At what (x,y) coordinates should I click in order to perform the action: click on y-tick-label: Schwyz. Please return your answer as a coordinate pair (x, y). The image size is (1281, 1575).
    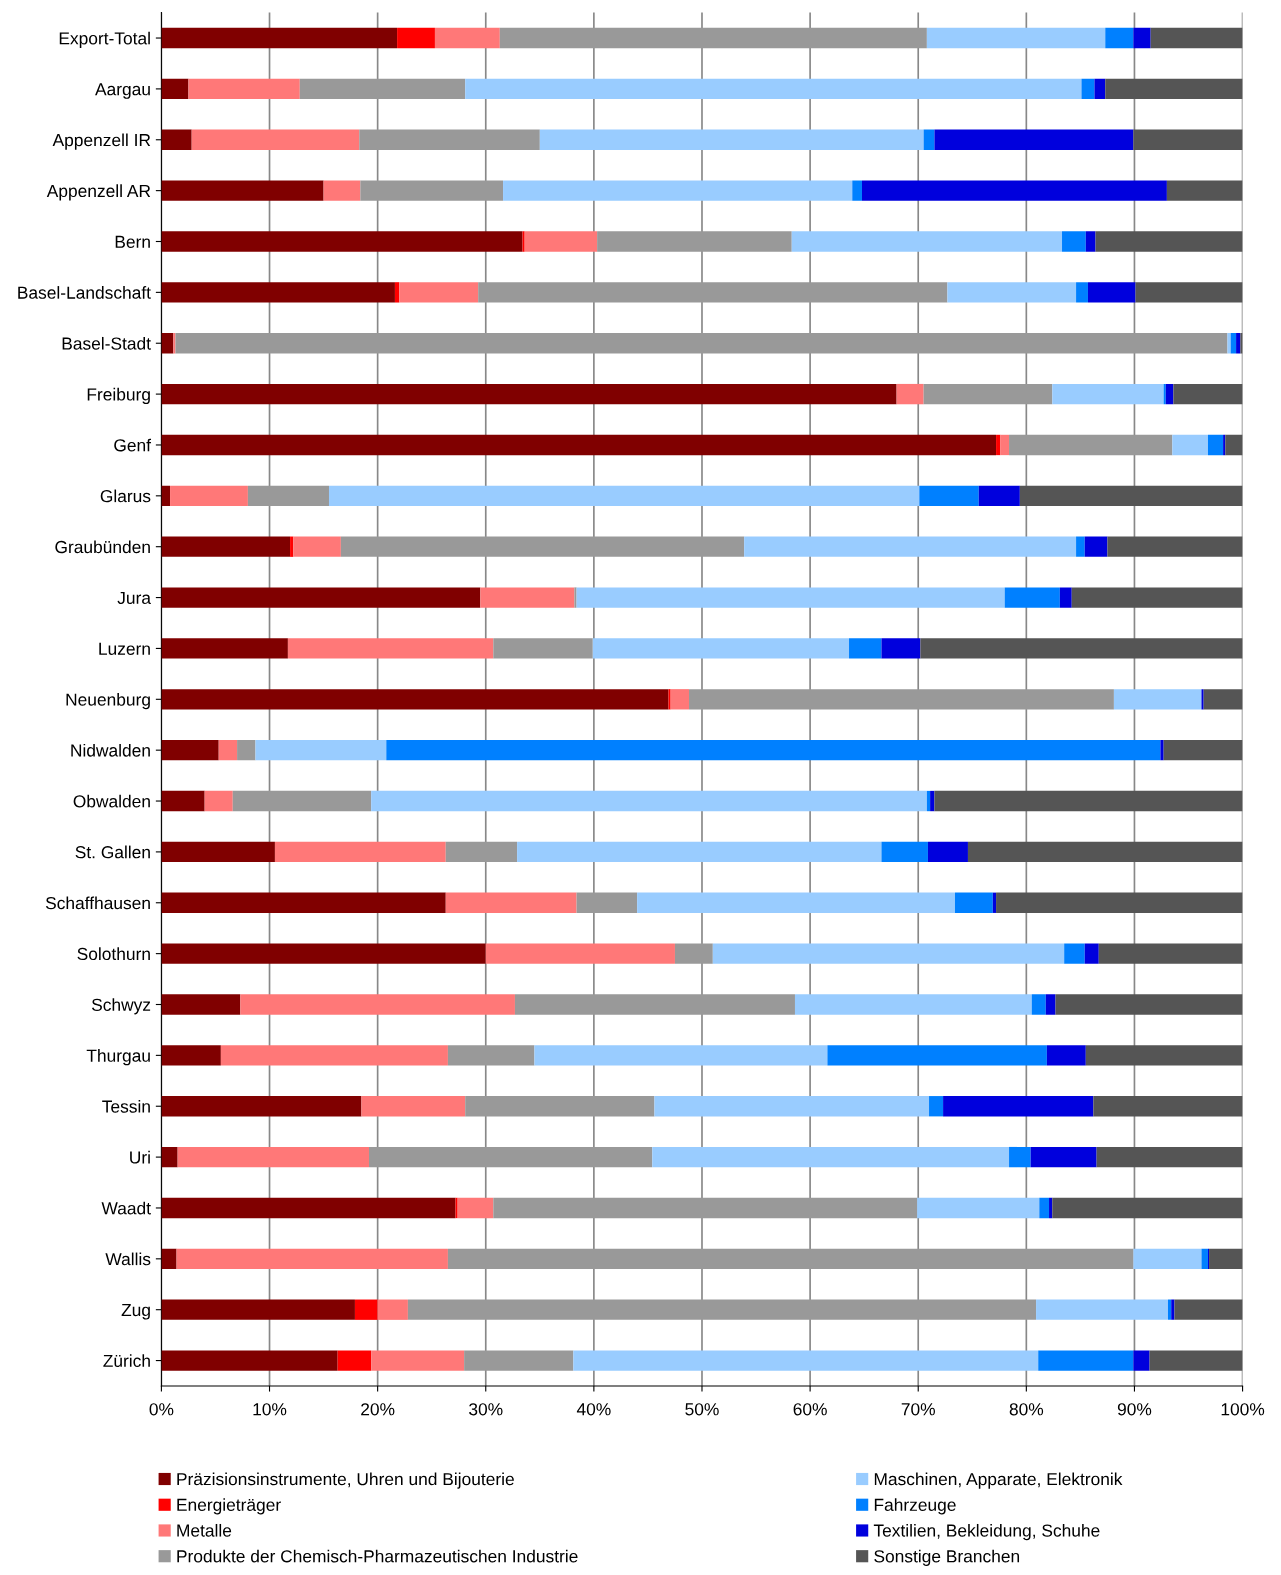
    Looking at the image, I should click on (121, 1006).